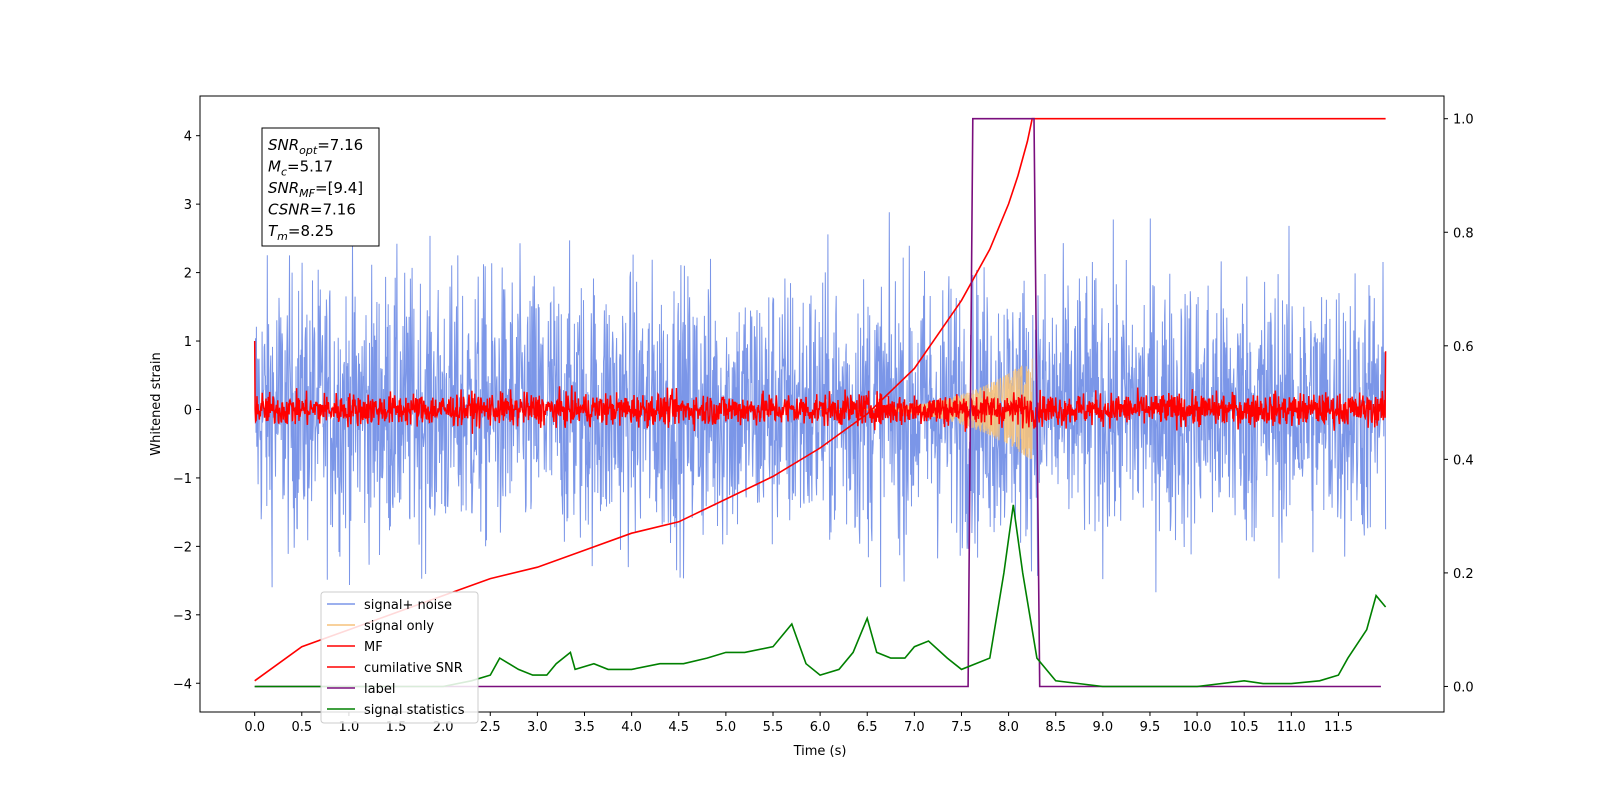 This screenshot has height=800, width=1600. What do you see at coordinates (1463, 120) in the screenshot?
I see `y-tick-label-right: 1.0` at bounding box center [1463, 120].